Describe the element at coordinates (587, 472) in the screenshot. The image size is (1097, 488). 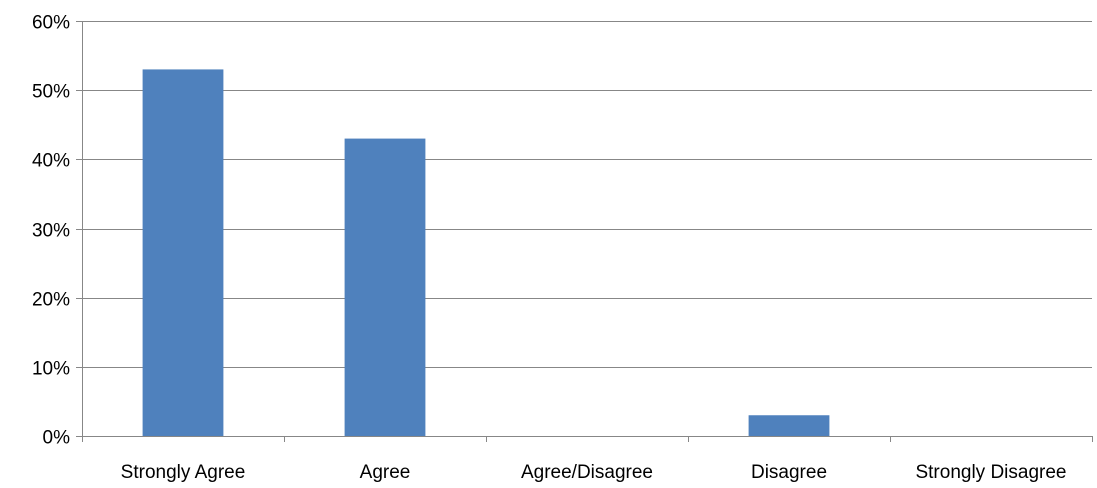
I see `x-tick-label: Agree/Disagree` at that location.